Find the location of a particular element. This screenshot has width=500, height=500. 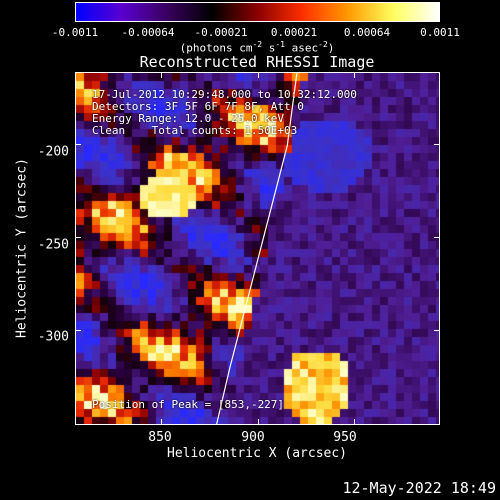

clean-counts-text: Clean Total counts: 1.50E+03 is located at coordinates (195, 130).